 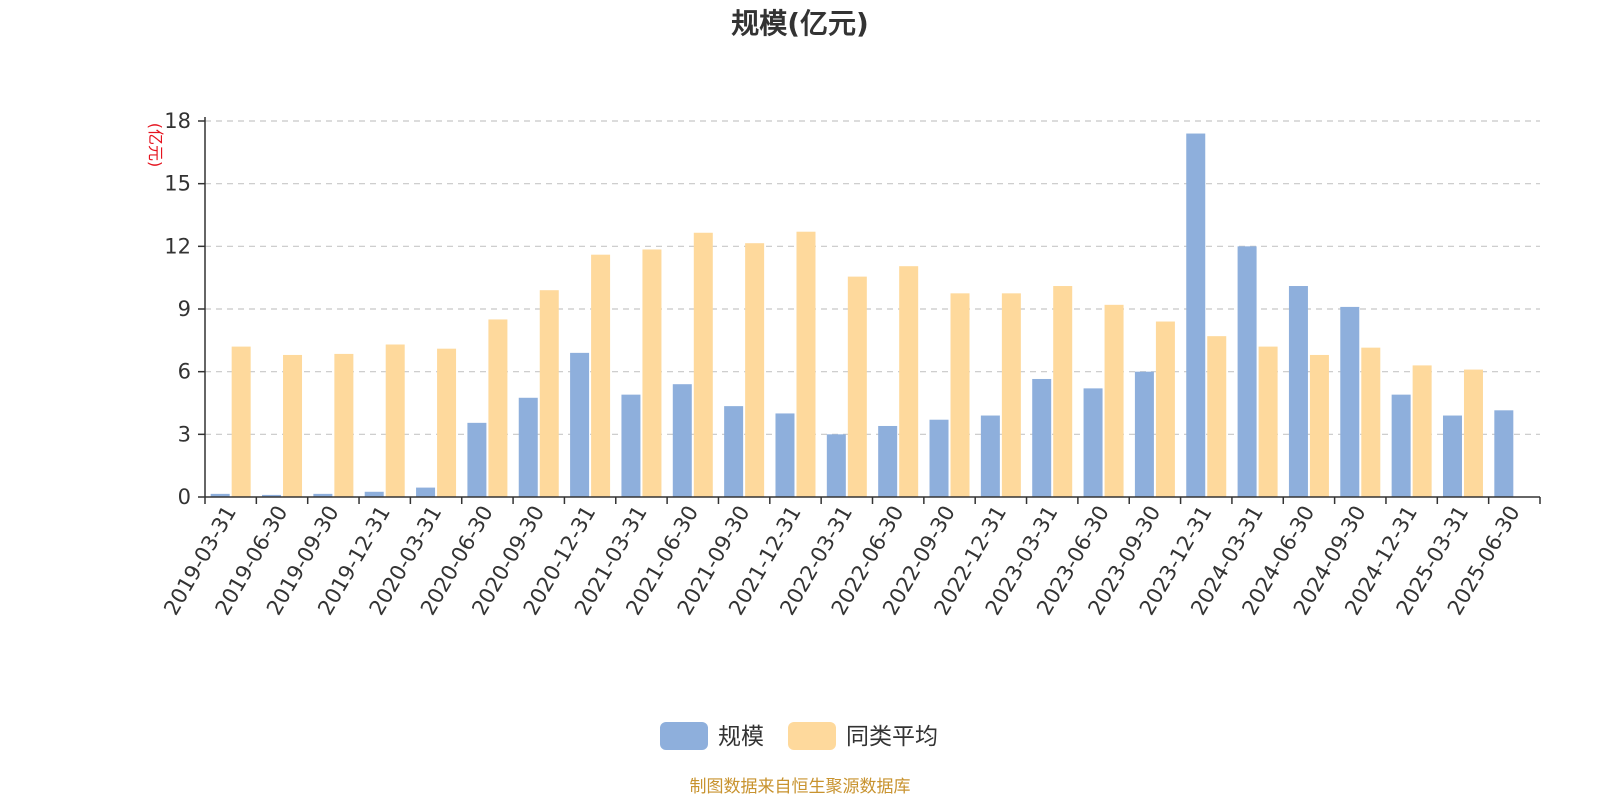 I want to click on y-tick-label: 15, so click(x=177, y=184).